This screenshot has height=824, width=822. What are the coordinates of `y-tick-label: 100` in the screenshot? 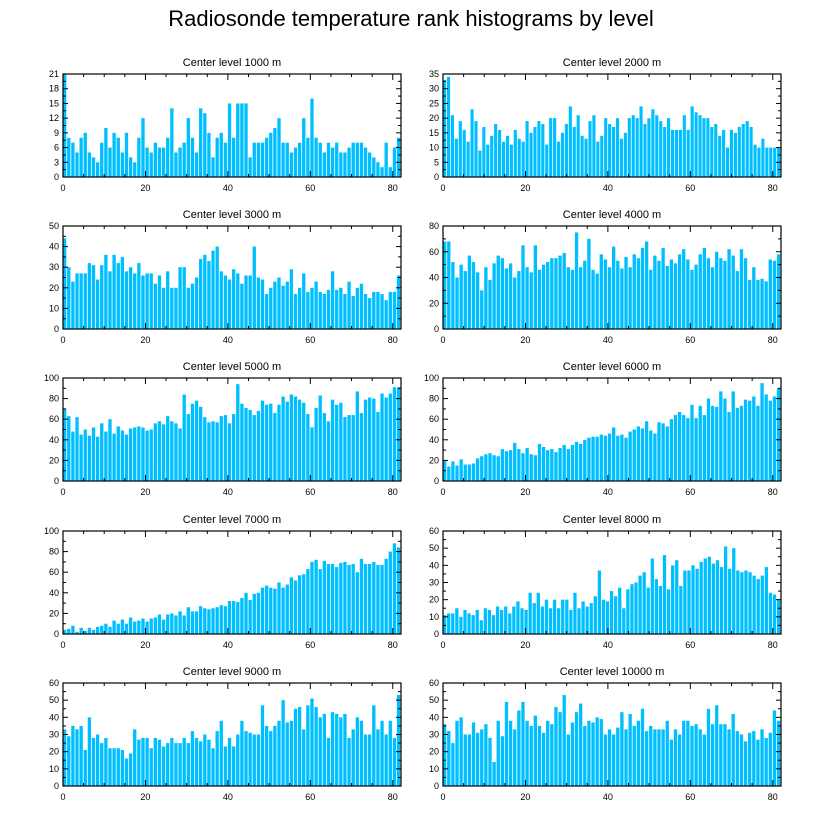 It's located at (51, 378).